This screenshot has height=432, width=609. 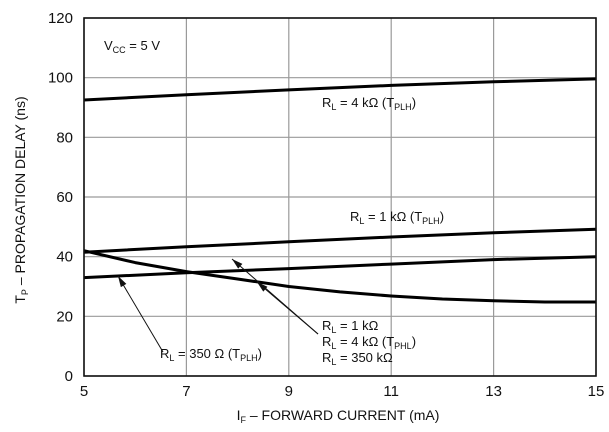 I want to click on annotation-r350-plh: RL = 350 Ω (TPLH), so click(x=211, y=354).